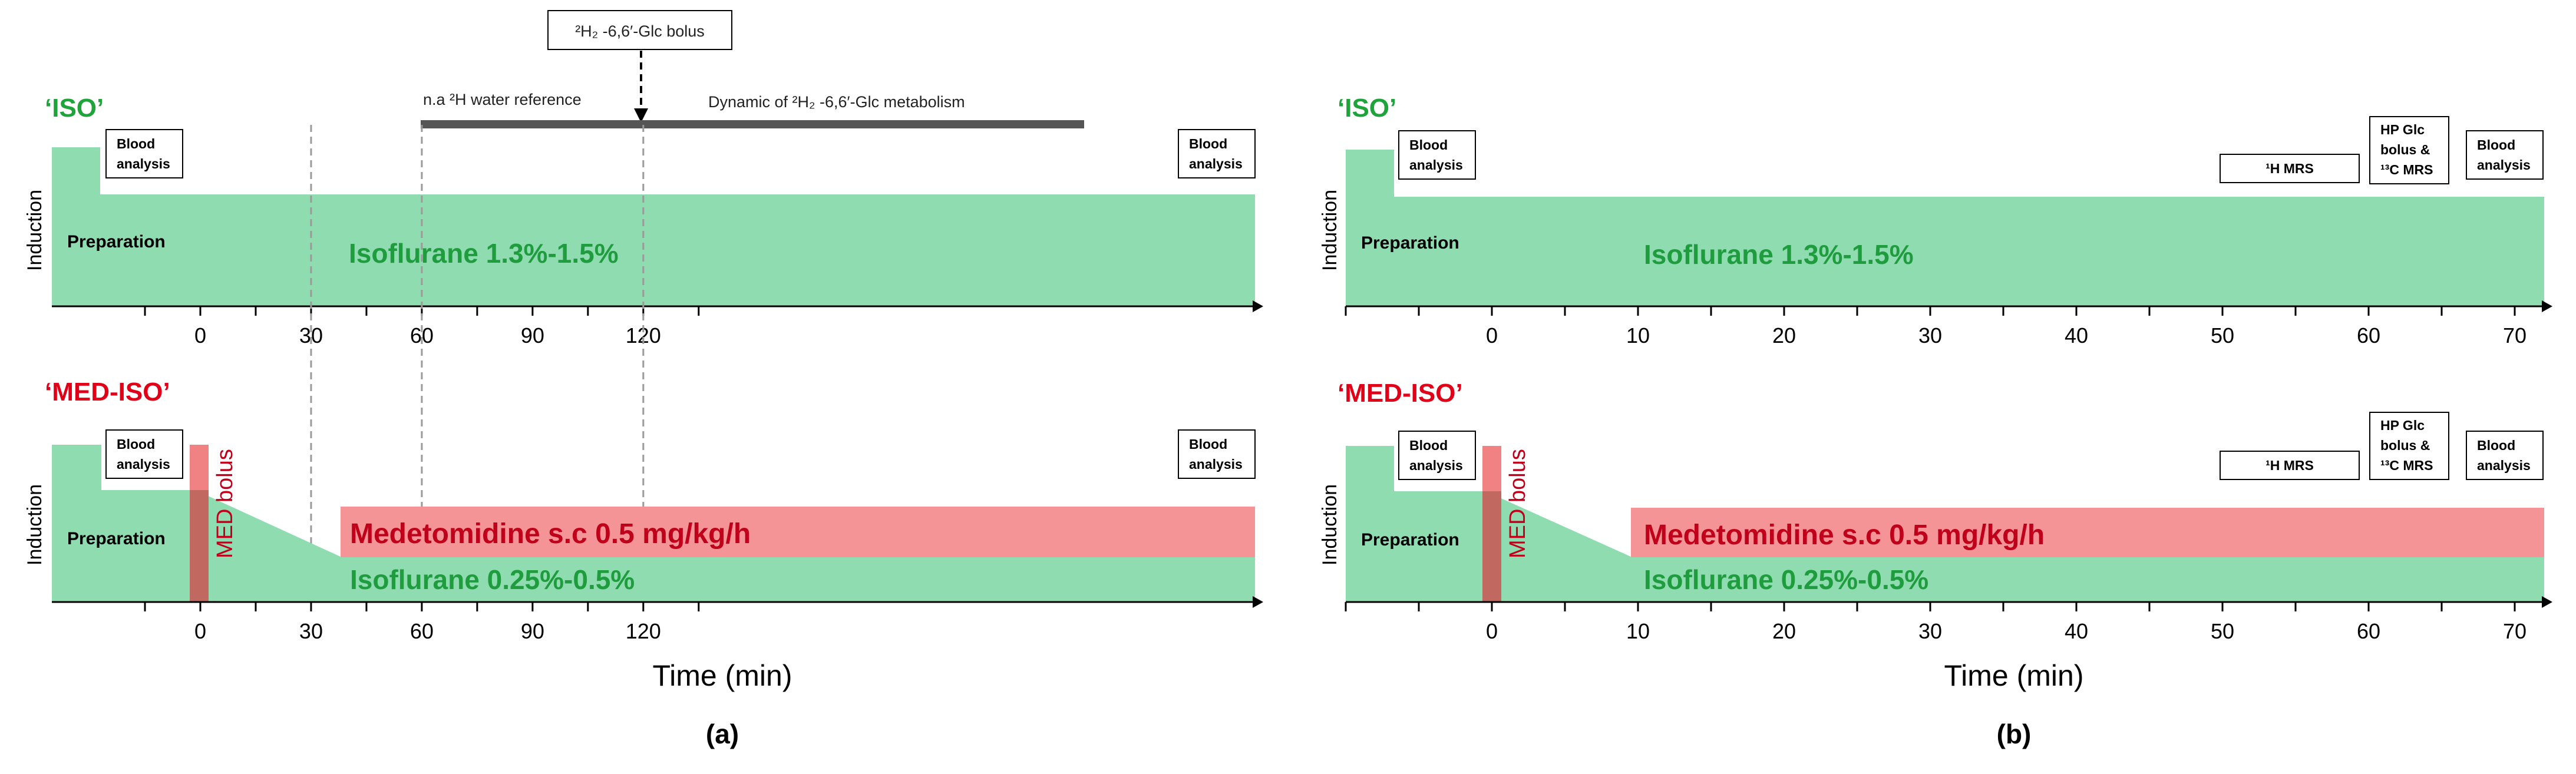 This screenshot has width=2576, height=774. I want to click on med-induction-label: Induction, so click(35, 524).